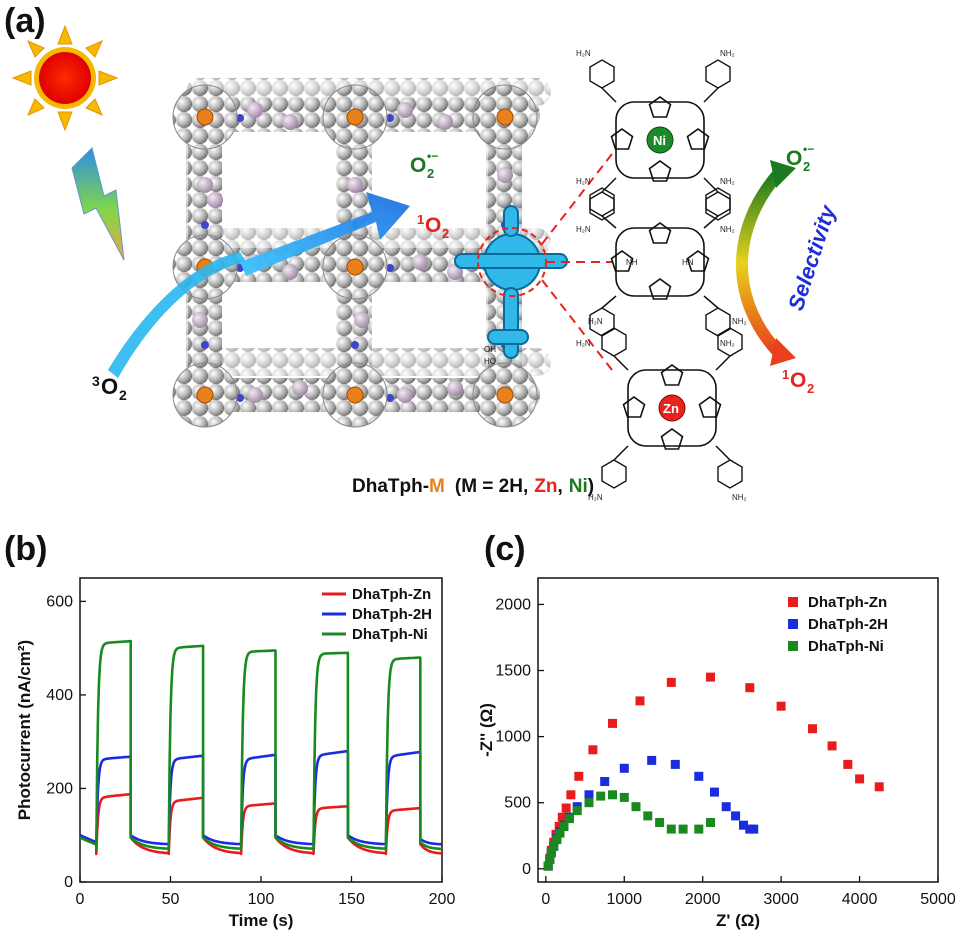  I want to click on sun-icon, so click(65, 78).